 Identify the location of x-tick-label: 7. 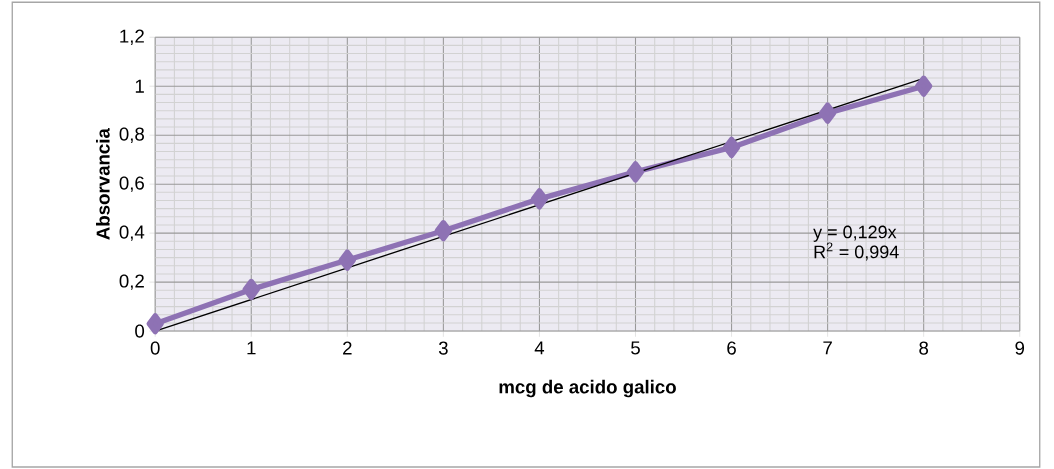
(827, 348).